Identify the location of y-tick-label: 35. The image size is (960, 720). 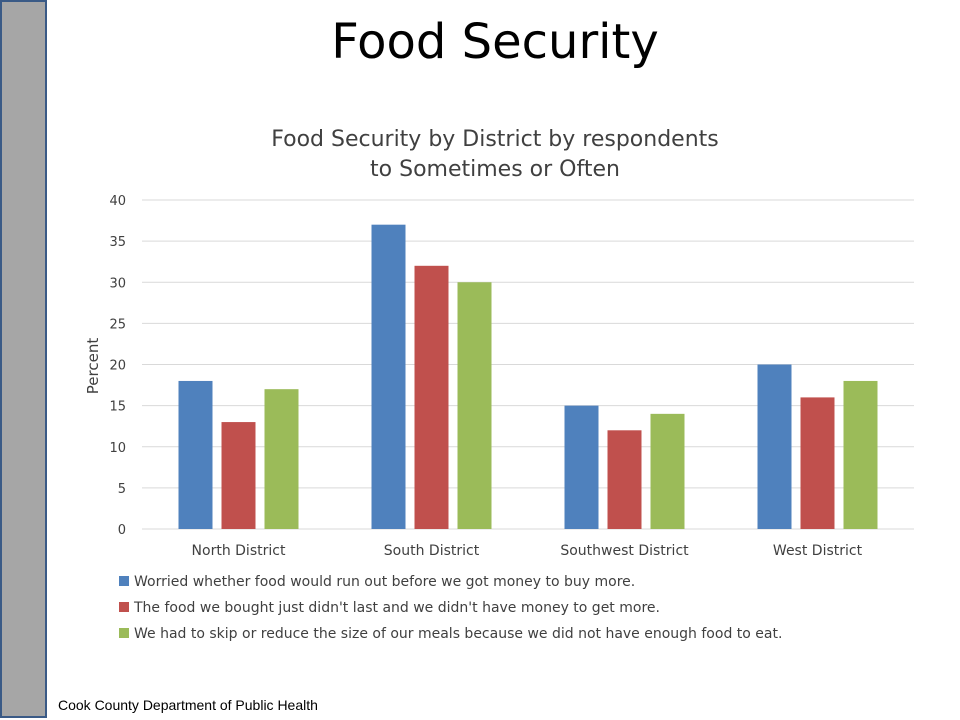
(117, 242).